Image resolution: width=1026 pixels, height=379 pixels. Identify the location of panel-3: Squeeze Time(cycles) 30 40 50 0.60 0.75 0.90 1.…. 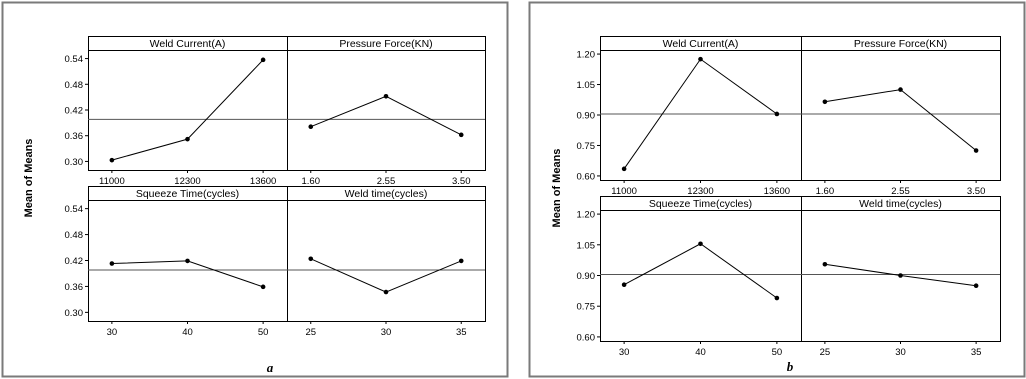
(689, 277).